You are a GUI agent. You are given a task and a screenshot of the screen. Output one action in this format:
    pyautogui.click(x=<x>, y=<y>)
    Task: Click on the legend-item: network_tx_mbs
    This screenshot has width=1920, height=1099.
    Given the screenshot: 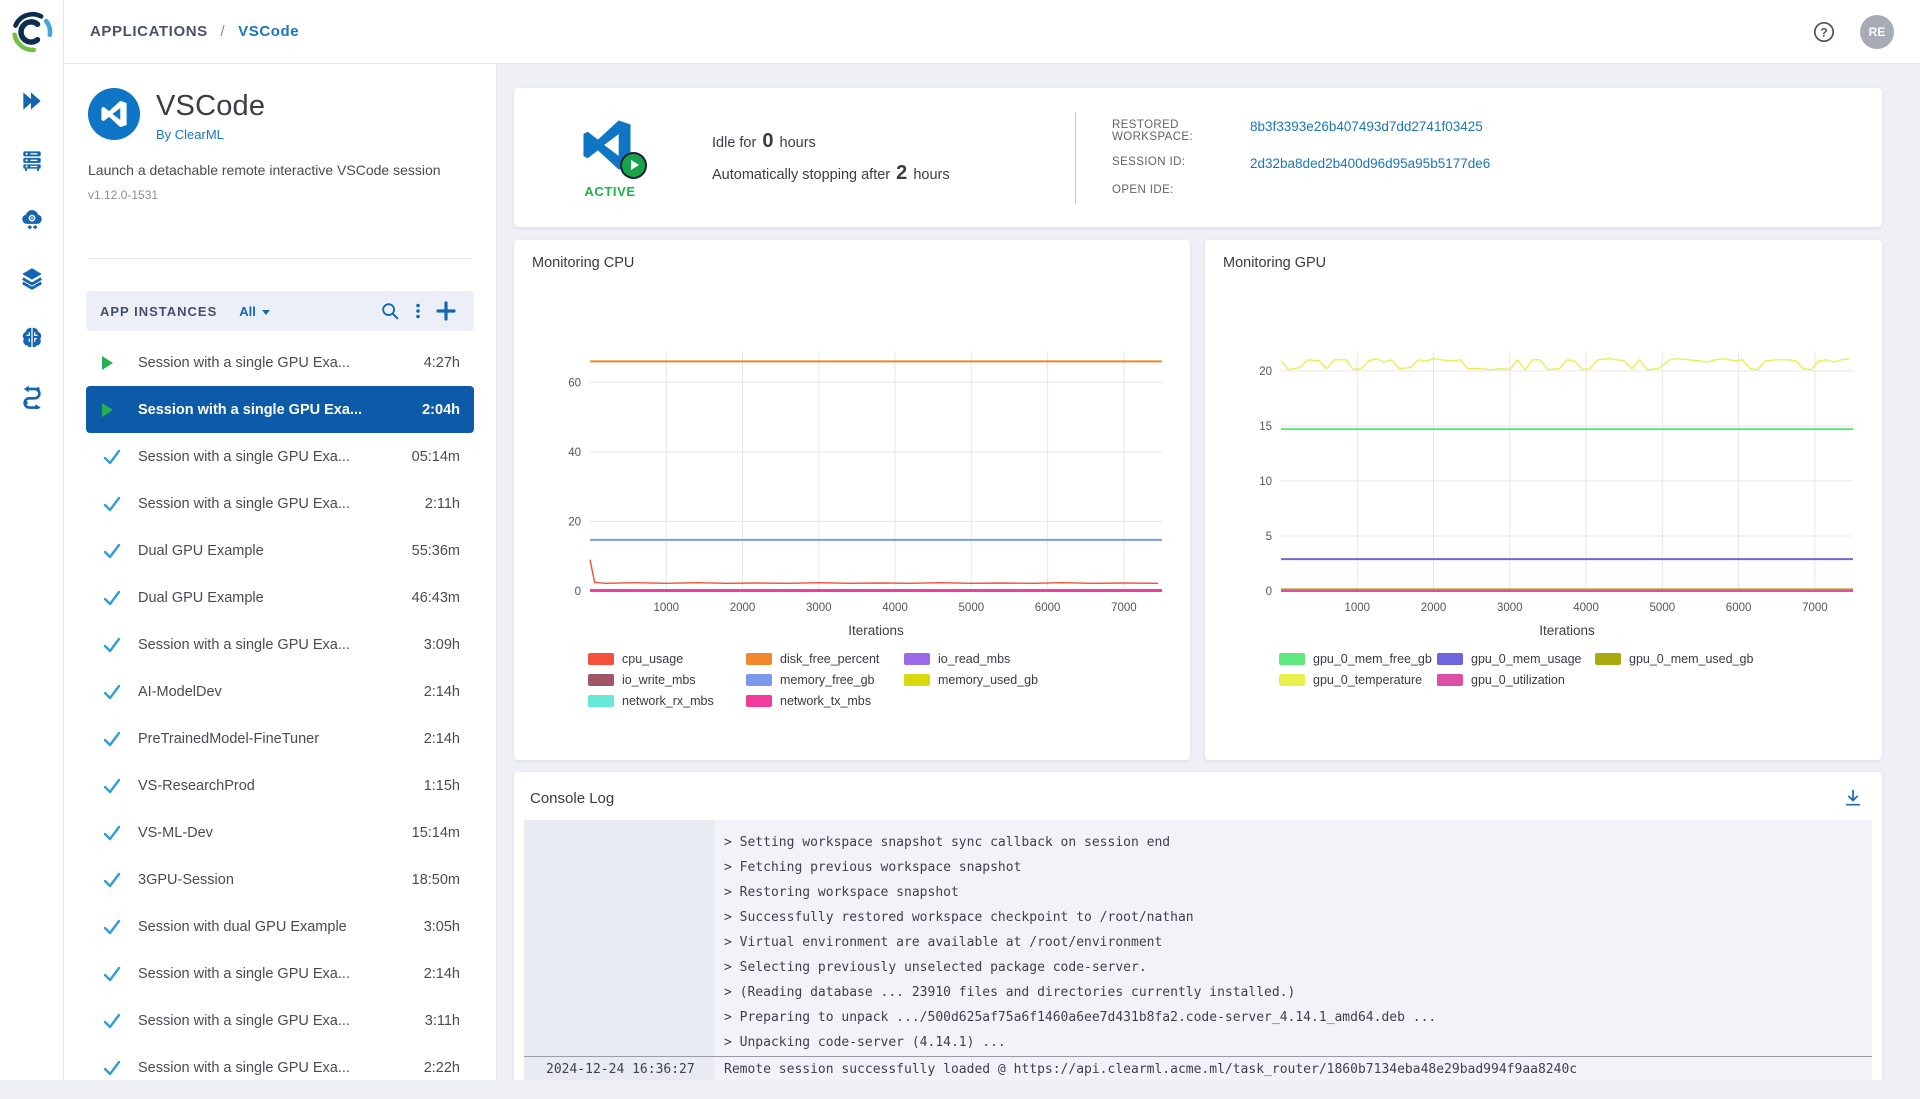 What is the action you would take?
    pyautogui.click(x=825, y=701)
    